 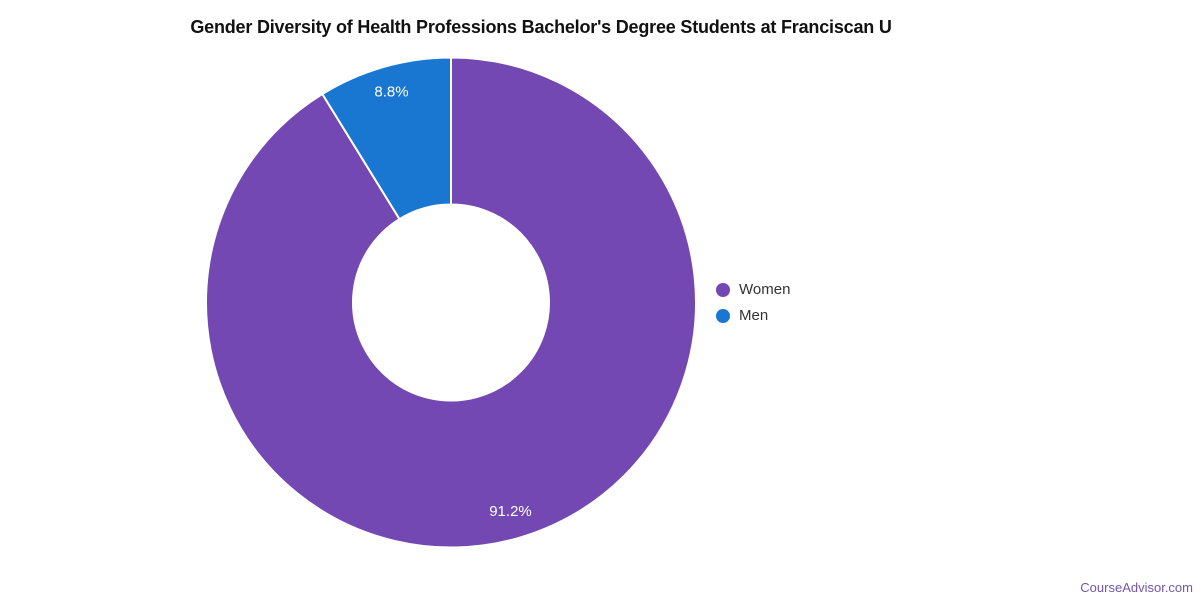 What do you see at coordinates (753, 303) in the screenshot?
I see `legend: Women Men` at bounding box center [753, 303].